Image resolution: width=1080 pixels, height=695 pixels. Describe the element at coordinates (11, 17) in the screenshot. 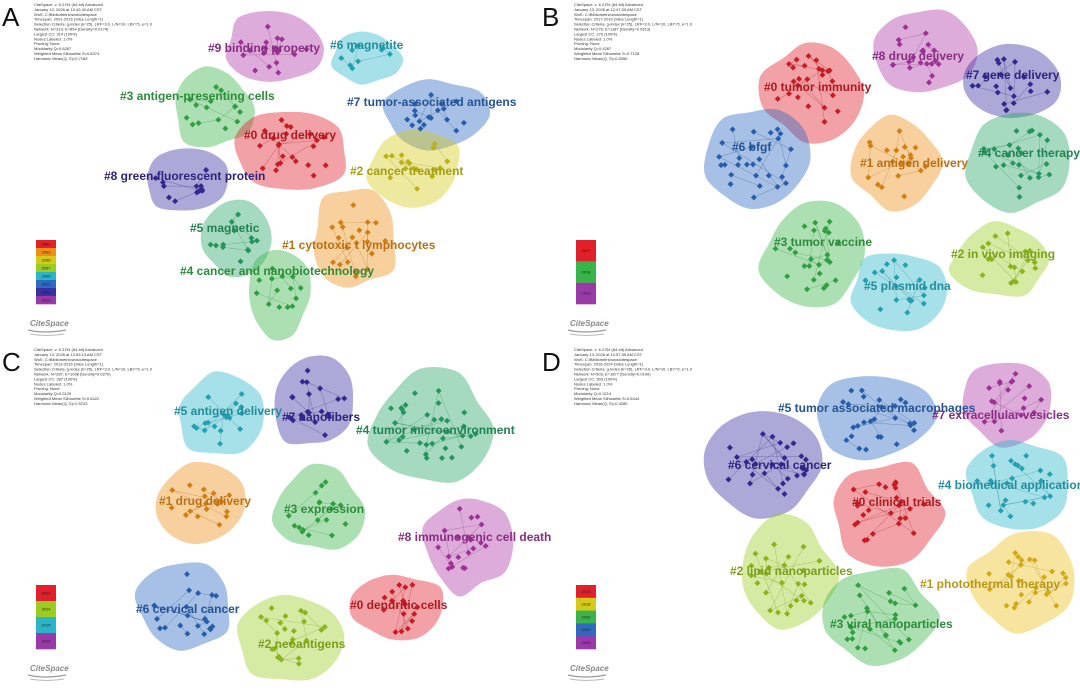

I see `panel-letter: A` at that location.